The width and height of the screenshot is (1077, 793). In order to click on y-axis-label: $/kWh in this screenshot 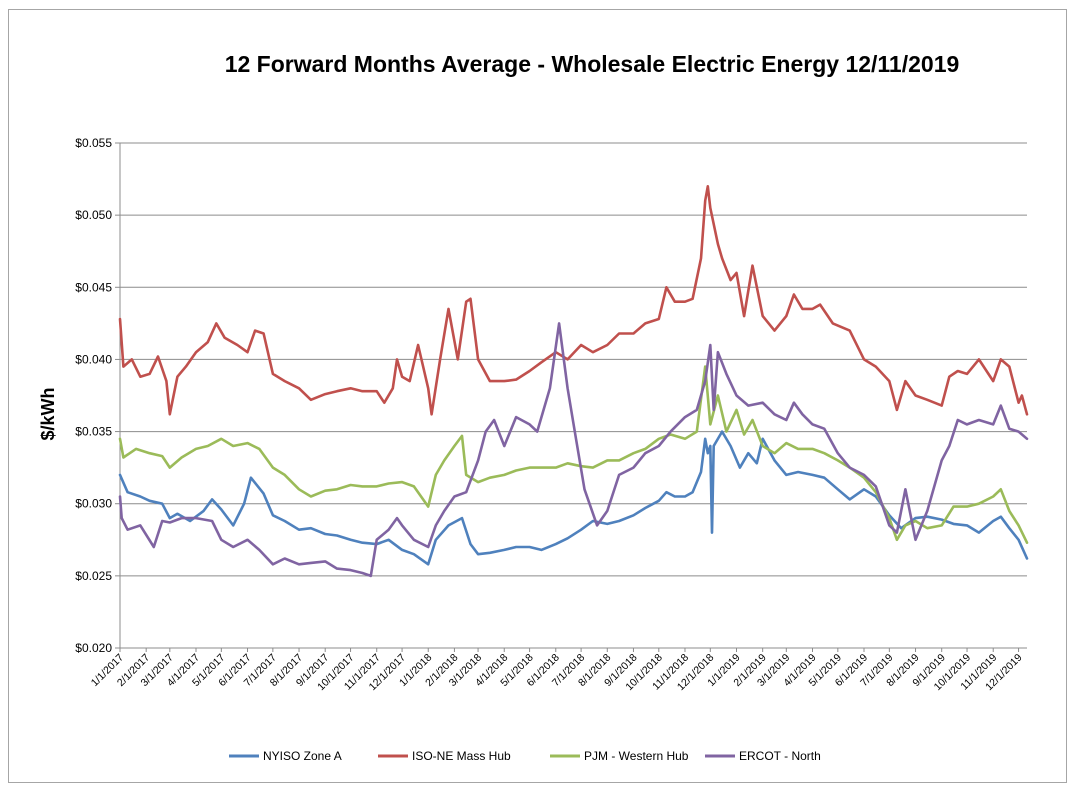, I will do `click(48, 413)`.